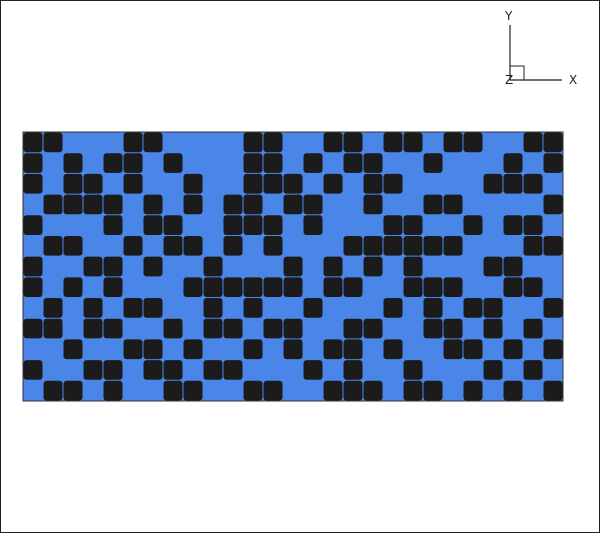  I want to click on y-axis-label: Y, so click(508, 16).